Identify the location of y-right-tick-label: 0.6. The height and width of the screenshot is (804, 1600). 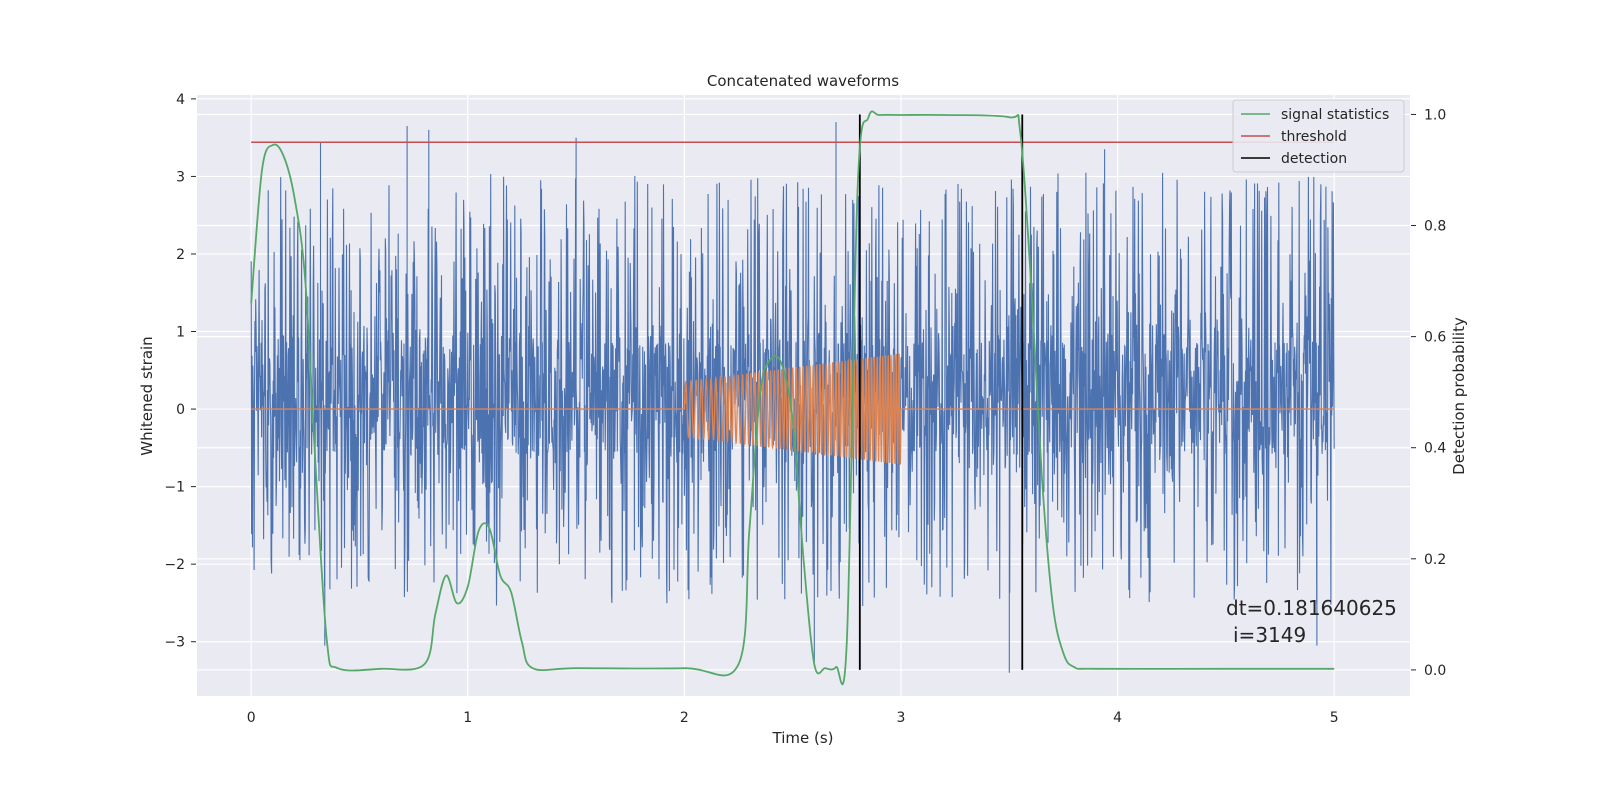
(1435, 338).